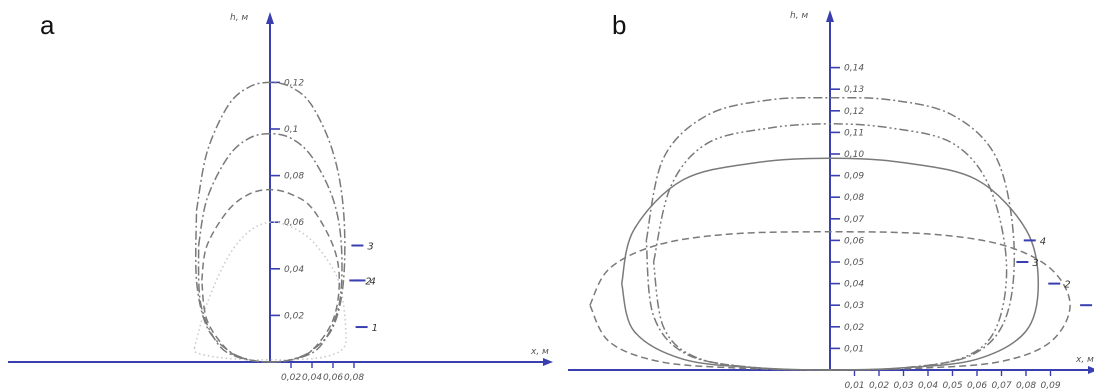 This screenshot has width=1094, height=390. Describe the element at coordinates (1051, 385) in the screenshot. I see `x-tick-label: 0,09` at that location.